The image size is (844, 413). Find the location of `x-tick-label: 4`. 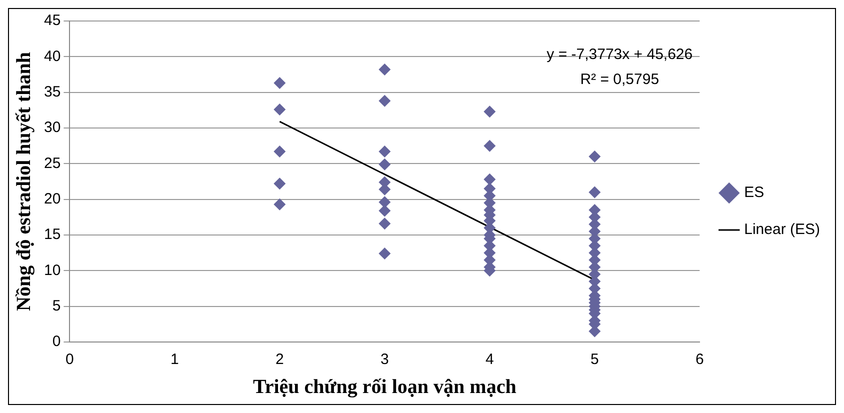

x-tick-label: 4 is located at coordinates (489, 359).